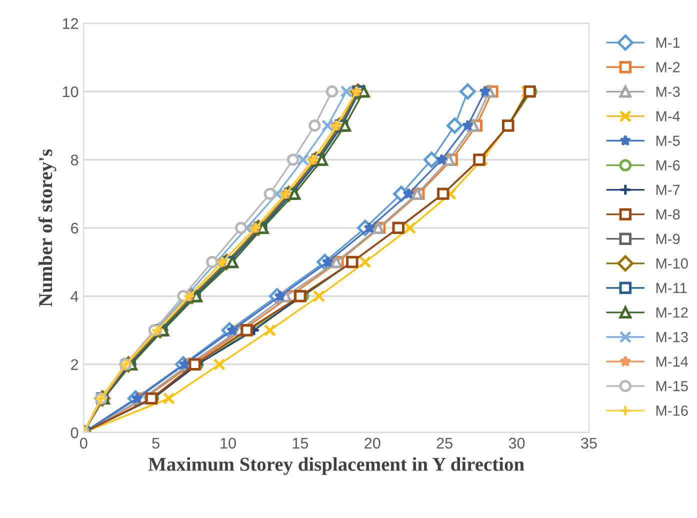 The width and height of the screenshot is (697, 518). Describe the element at coordinates (74, 160) in the screenshot. I see `y-tick-label: 8` at that location.